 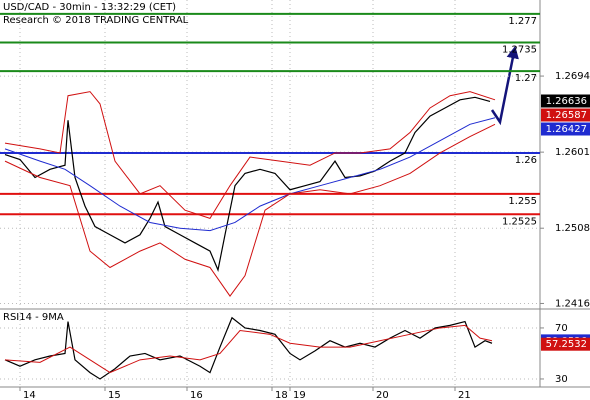 I want to click on level-label: 1.277, so click(x=522, y=21).